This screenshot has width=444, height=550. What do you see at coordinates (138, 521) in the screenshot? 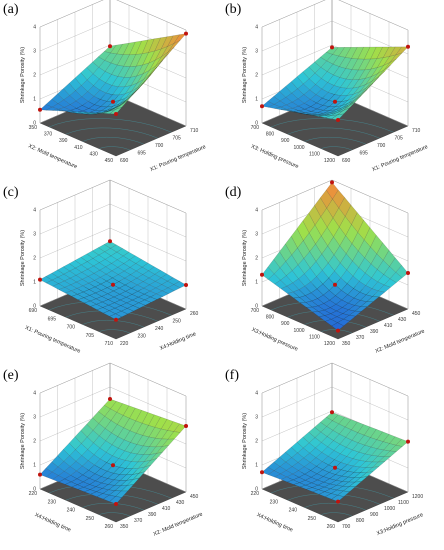
I see `y-tick-label: 370` at bounding box center [138, 521].